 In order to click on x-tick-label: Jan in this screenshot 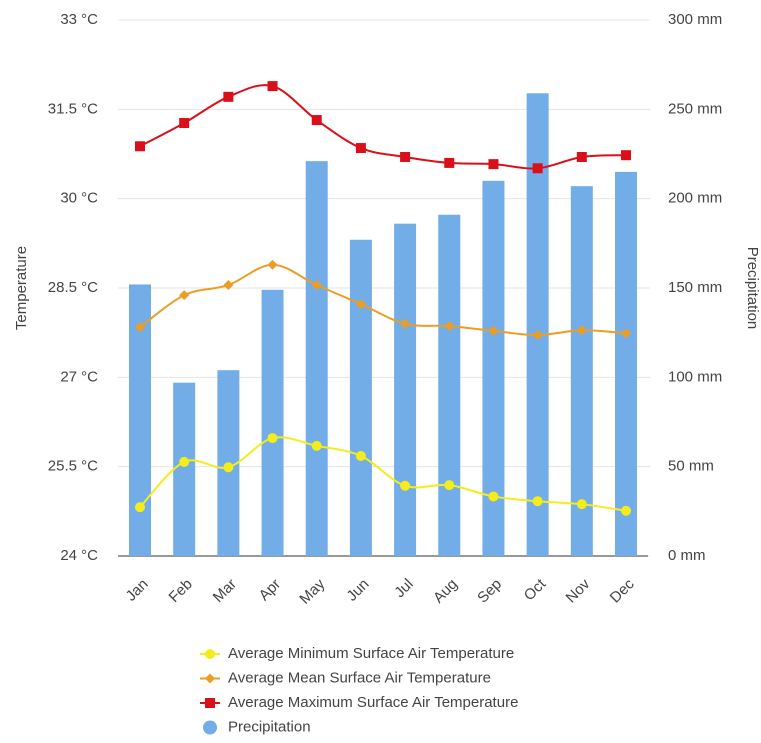, I will do `click(137, 590)`.